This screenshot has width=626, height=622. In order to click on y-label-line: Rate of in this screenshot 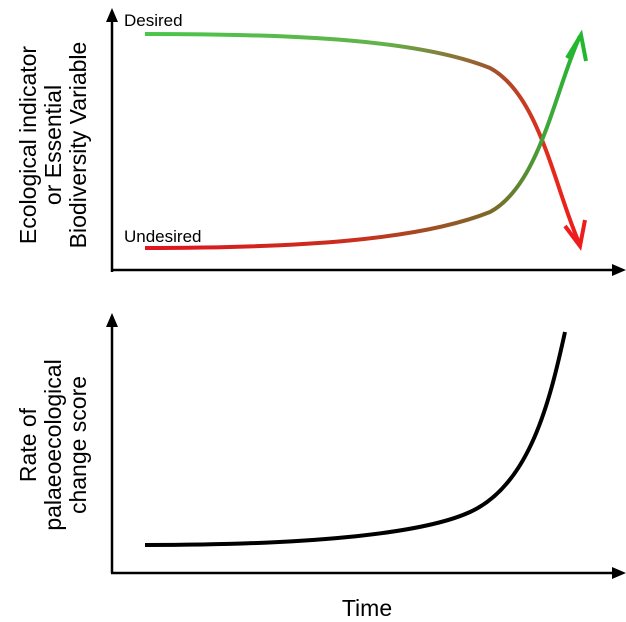, I will do `click(28, 444)`.